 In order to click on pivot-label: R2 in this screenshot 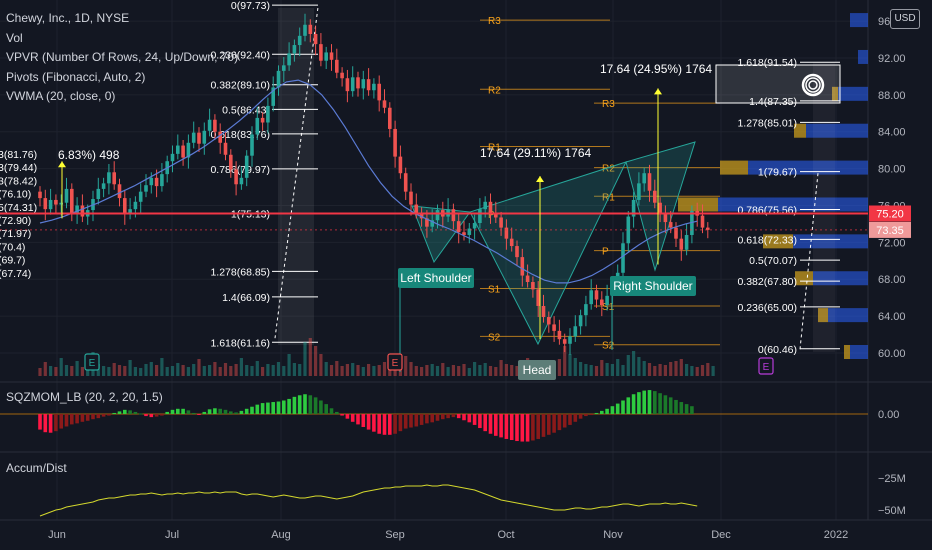, I will do `click(608, 169)`.